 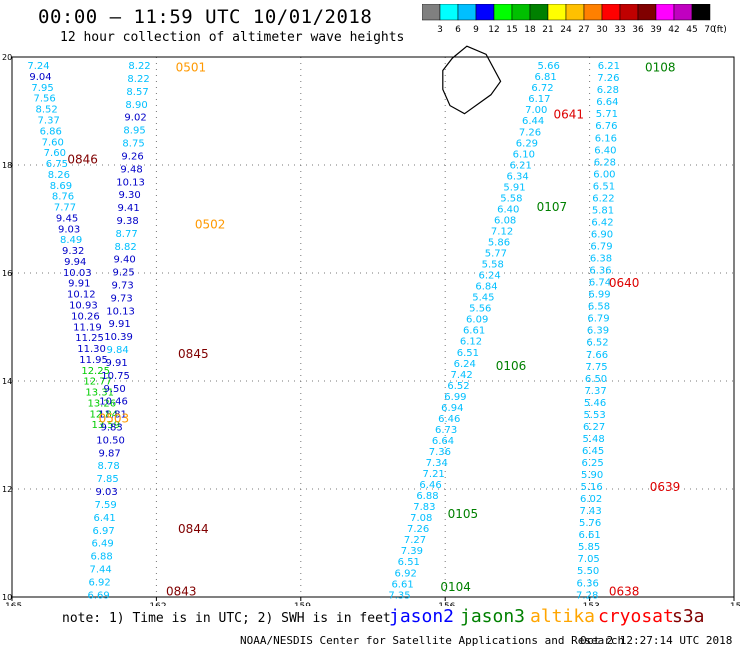 I want to click on wave-height-point: 7.75, so click(x=596, y=367).